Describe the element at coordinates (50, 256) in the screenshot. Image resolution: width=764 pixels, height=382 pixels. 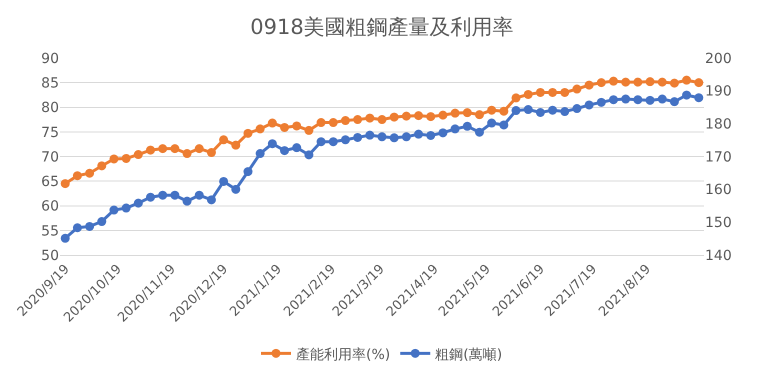
I see `y-tick-label: 50` at that location.